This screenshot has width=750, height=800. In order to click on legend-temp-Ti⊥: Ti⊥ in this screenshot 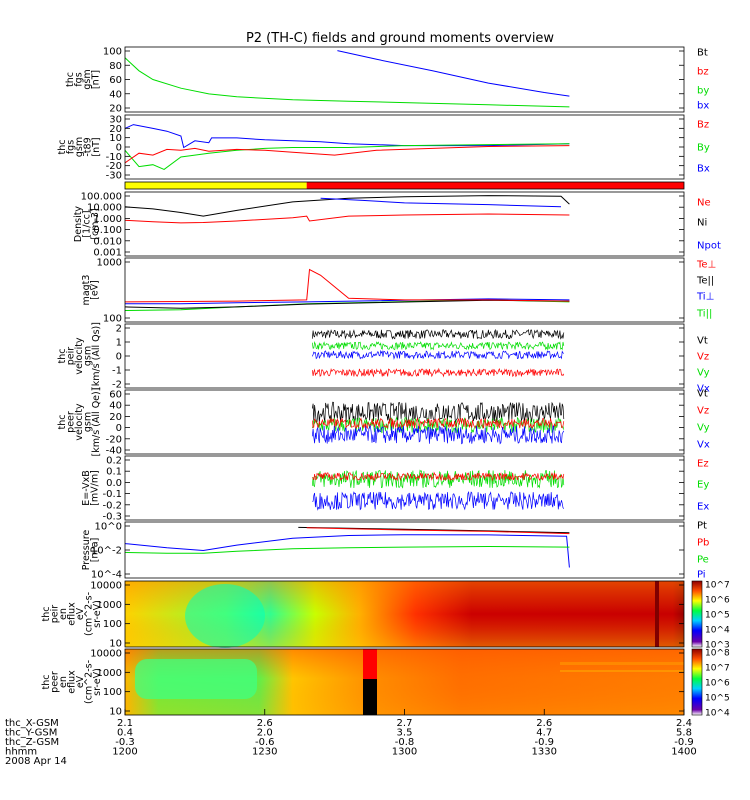, I will do `click(705, 297)`.